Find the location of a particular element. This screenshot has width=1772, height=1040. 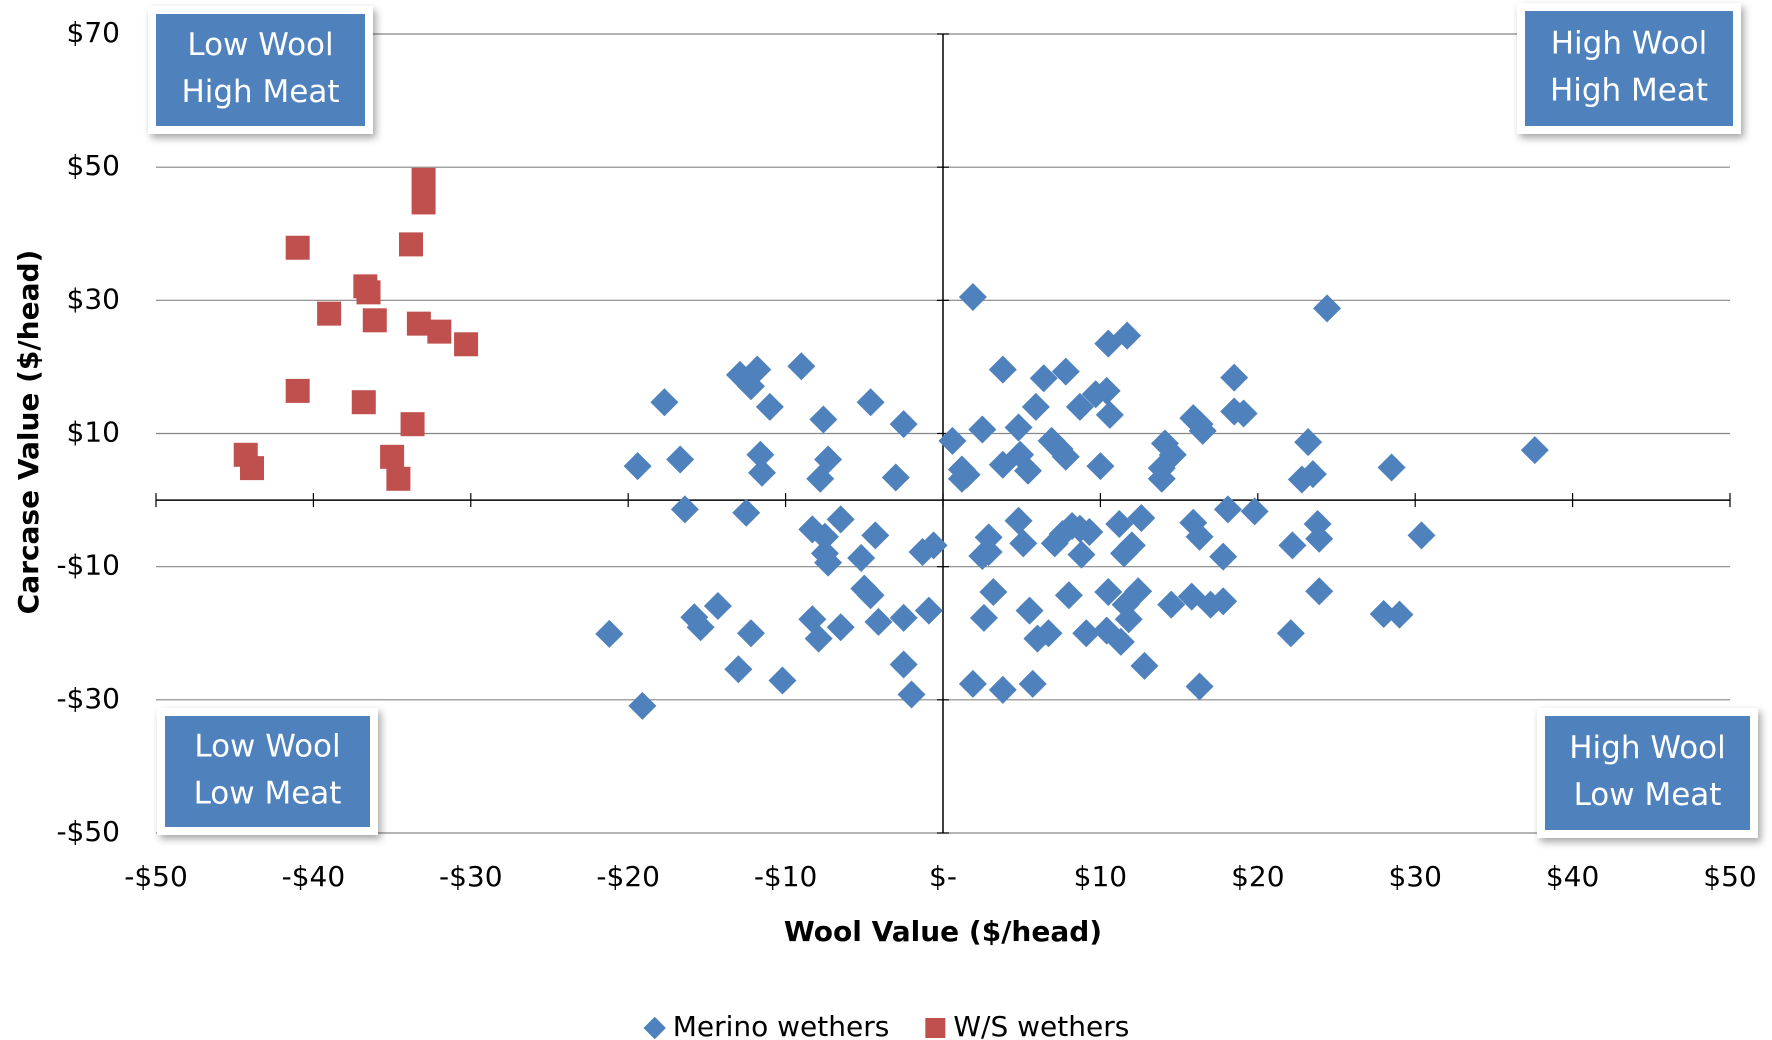

quadrant-label: Low Wool High Meat is located at coordinates (260, 70).